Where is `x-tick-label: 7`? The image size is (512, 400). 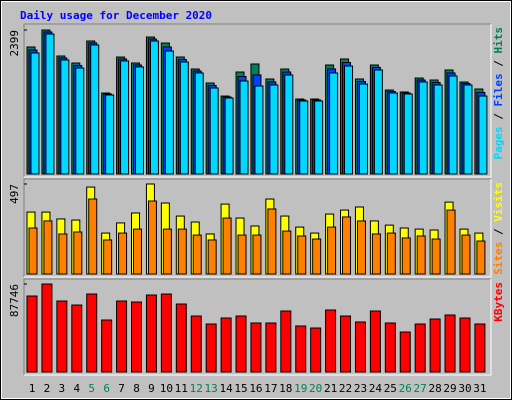
x-tick-label: 7 is located at coordinates (121, 388).